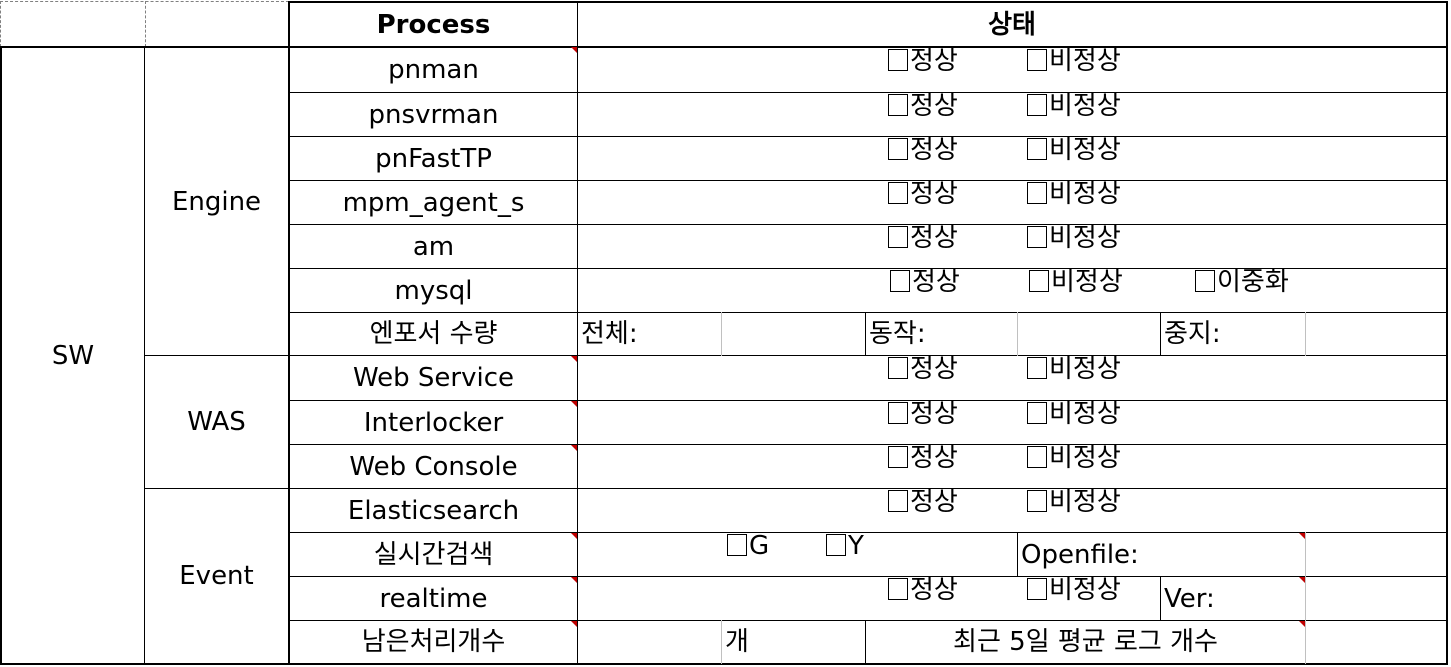 The width and height of the screenshot is (1451, 667). Describe the element at coordinates (1376, 334) in the screenshot. I see `enposer-stopped-value` at that location.